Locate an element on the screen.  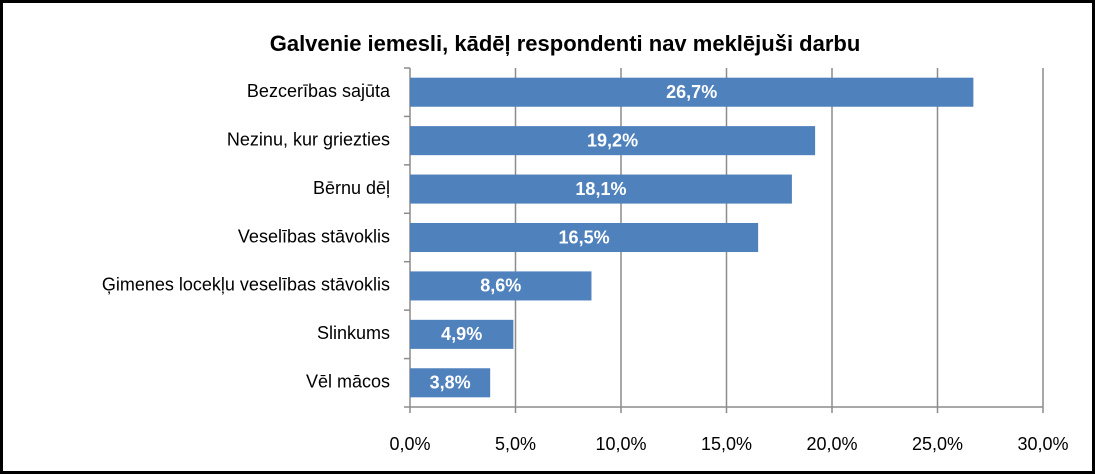
value-label: 19,2% is located at coordinates (612, 140).